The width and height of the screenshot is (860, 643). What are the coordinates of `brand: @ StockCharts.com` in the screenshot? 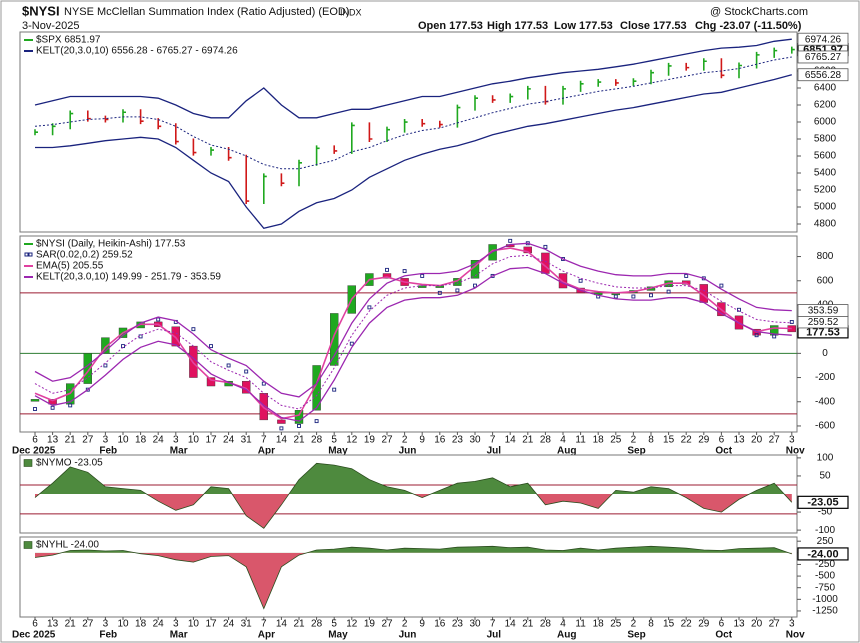 It's located at (759, 12).